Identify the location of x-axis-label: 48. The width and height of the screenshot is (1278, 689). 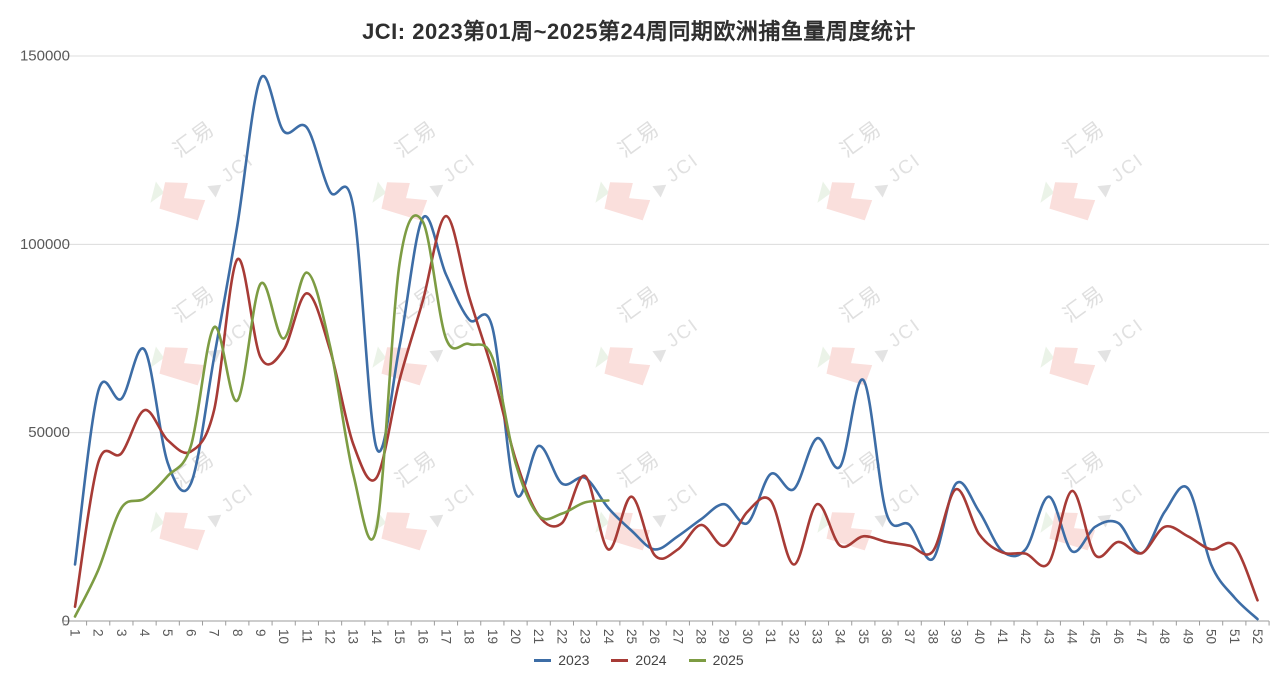
(1164, 636).